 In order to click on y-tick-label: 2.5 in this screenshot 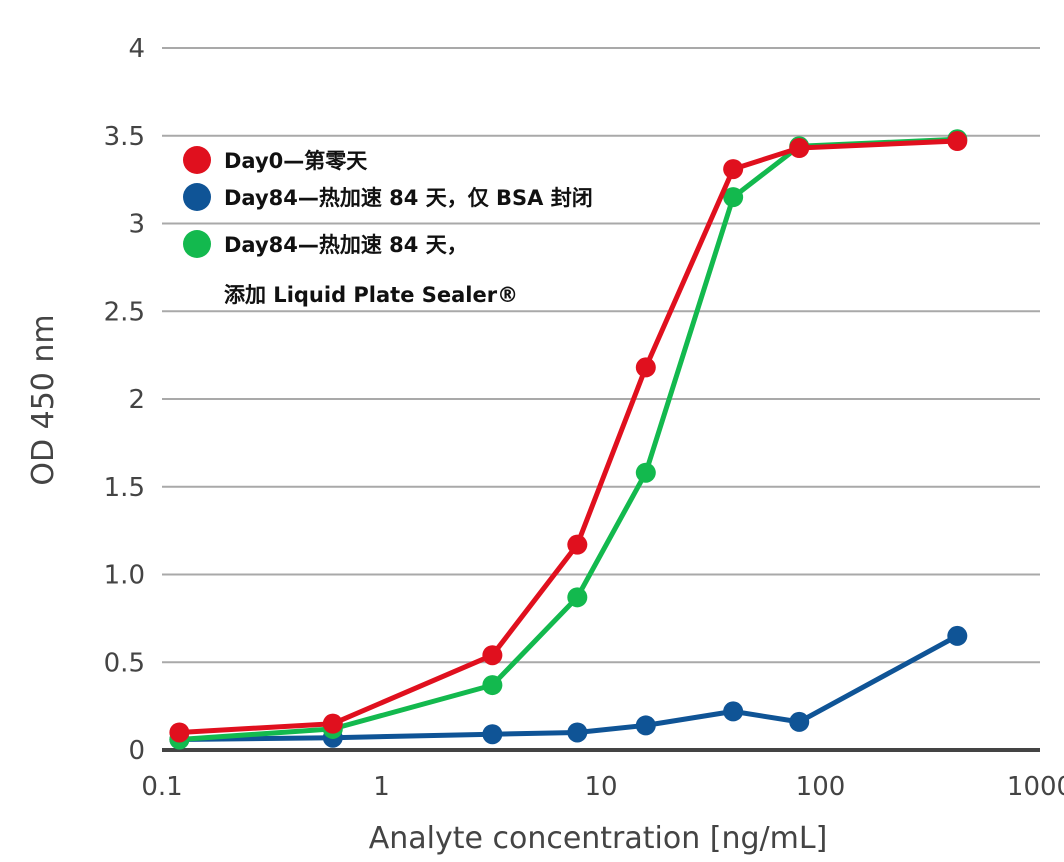, I will do `click(124, 312)`.